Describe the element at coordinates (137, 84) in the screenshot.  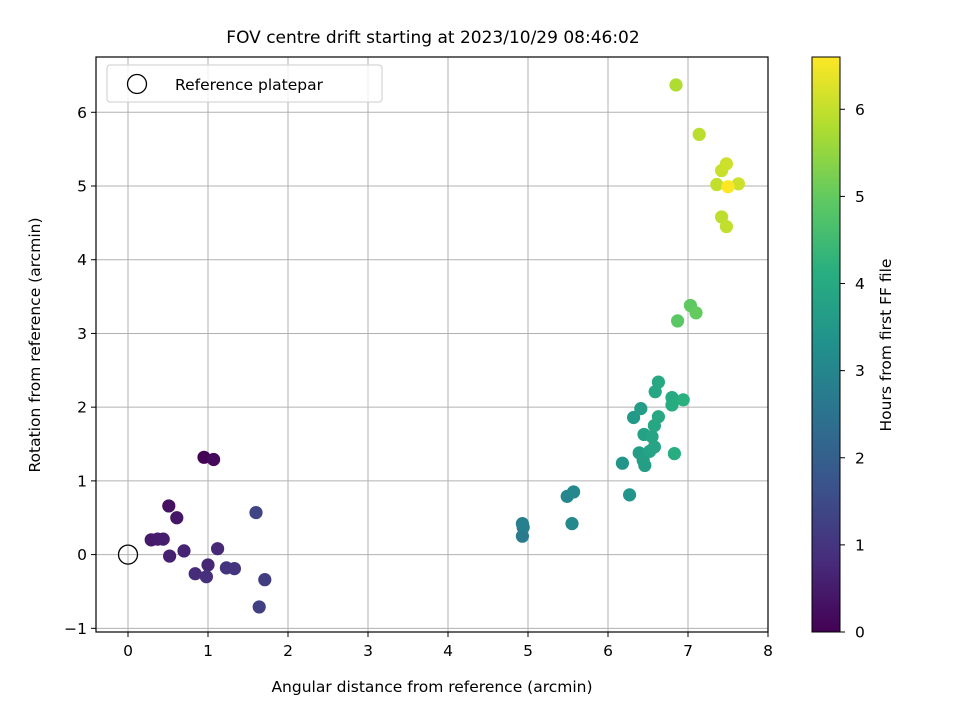
I see `legend-reference-marker` at that location.